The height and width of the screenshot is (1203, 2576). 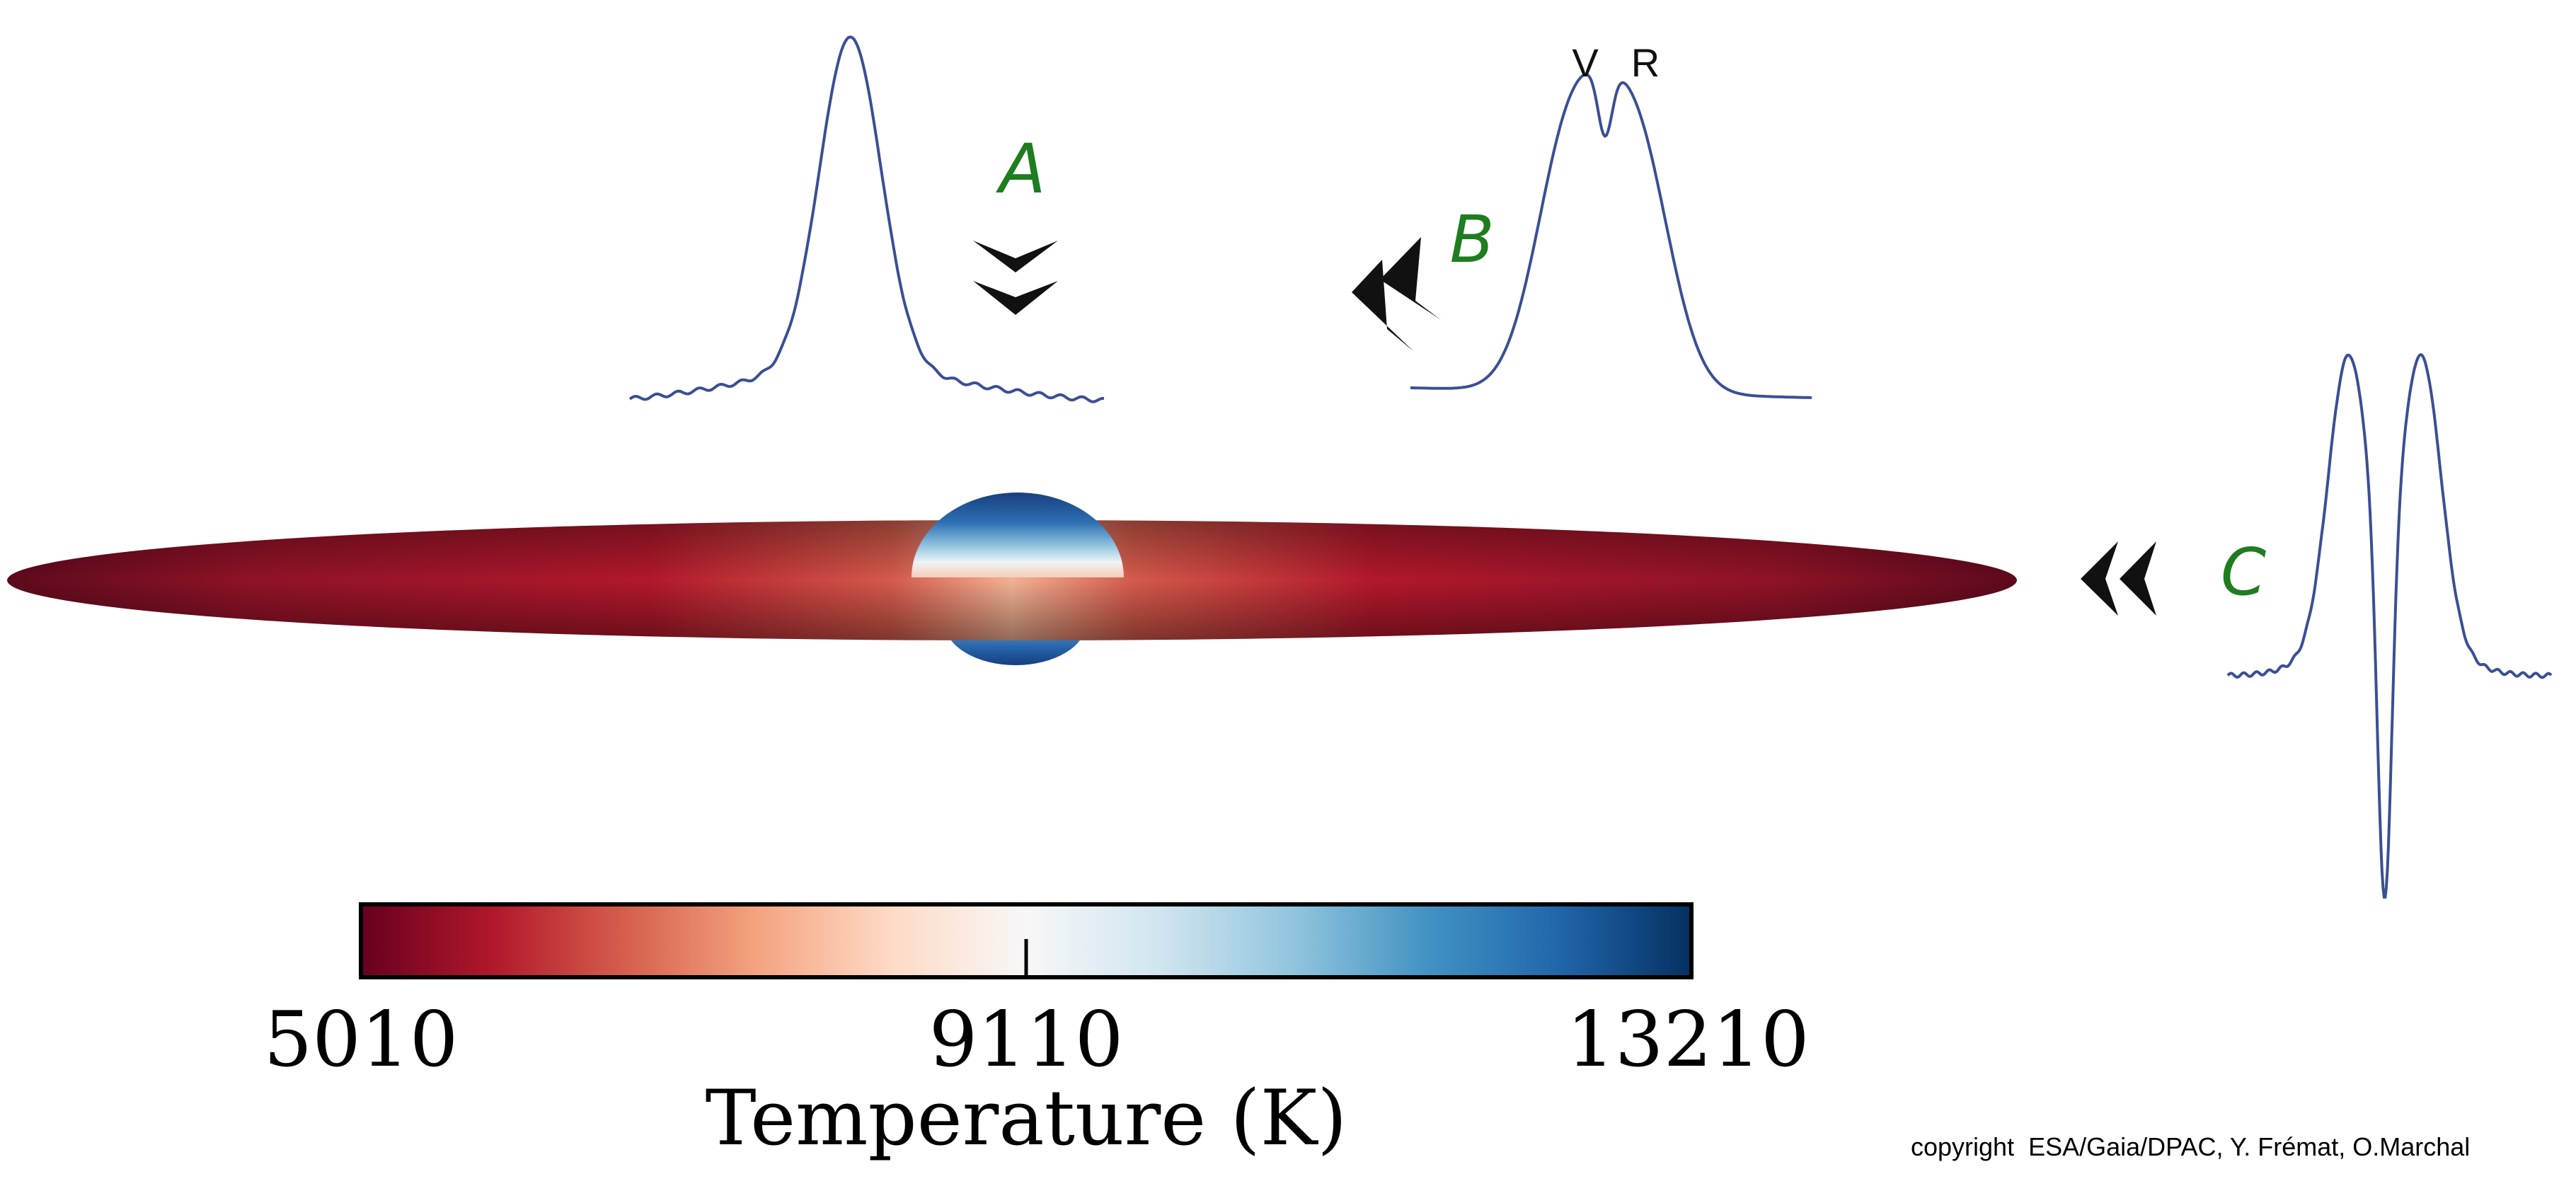 What do you see at coordinates (1646, 63) in the screenshot?
I see `profile-b-red-peak-label: R` at bounding box center [1646, 63].